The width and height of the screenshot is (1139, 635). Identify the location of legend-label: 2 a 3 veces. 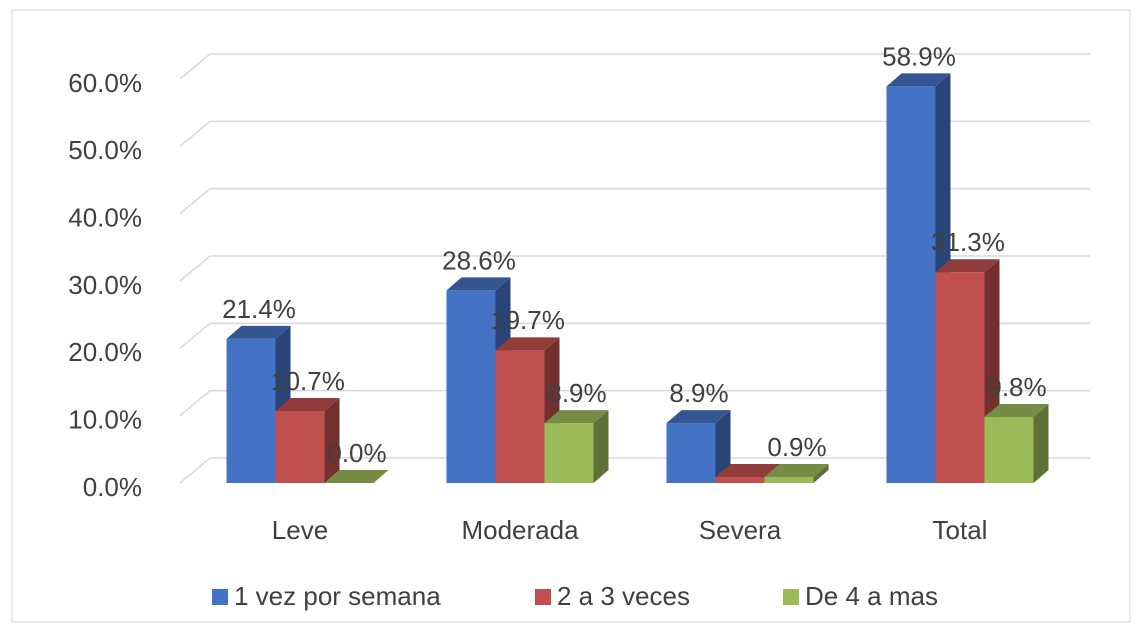
(623, 596).